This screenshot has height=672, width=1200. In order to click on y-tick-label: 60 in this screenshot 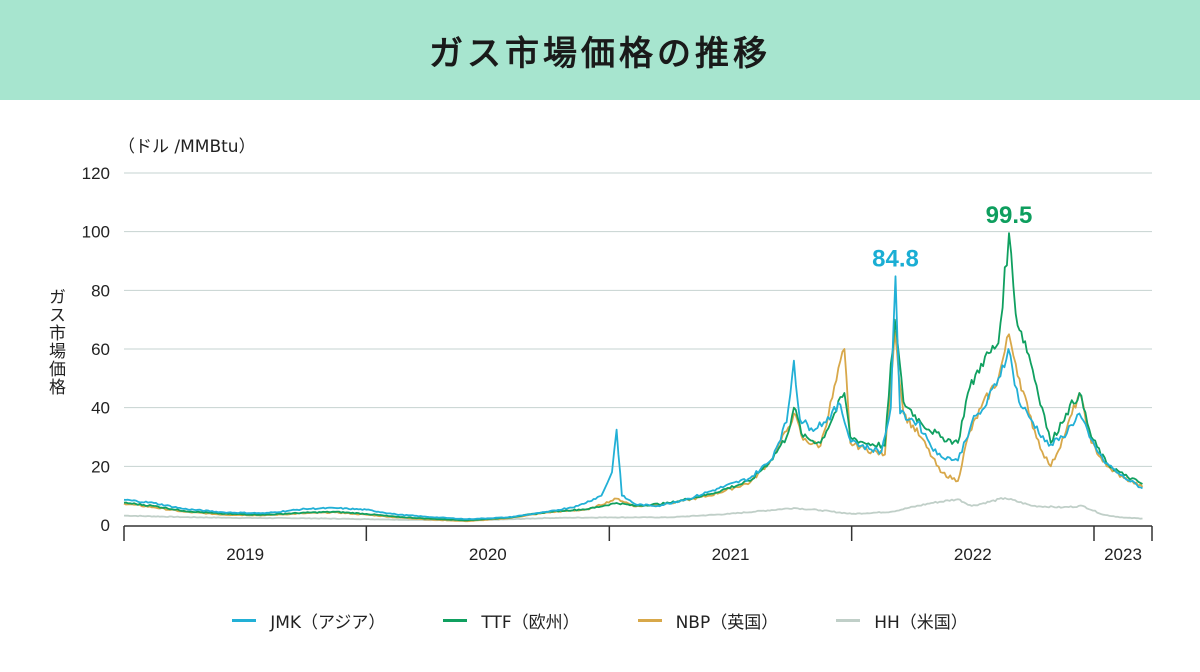, I will do `click(100, 349)`.